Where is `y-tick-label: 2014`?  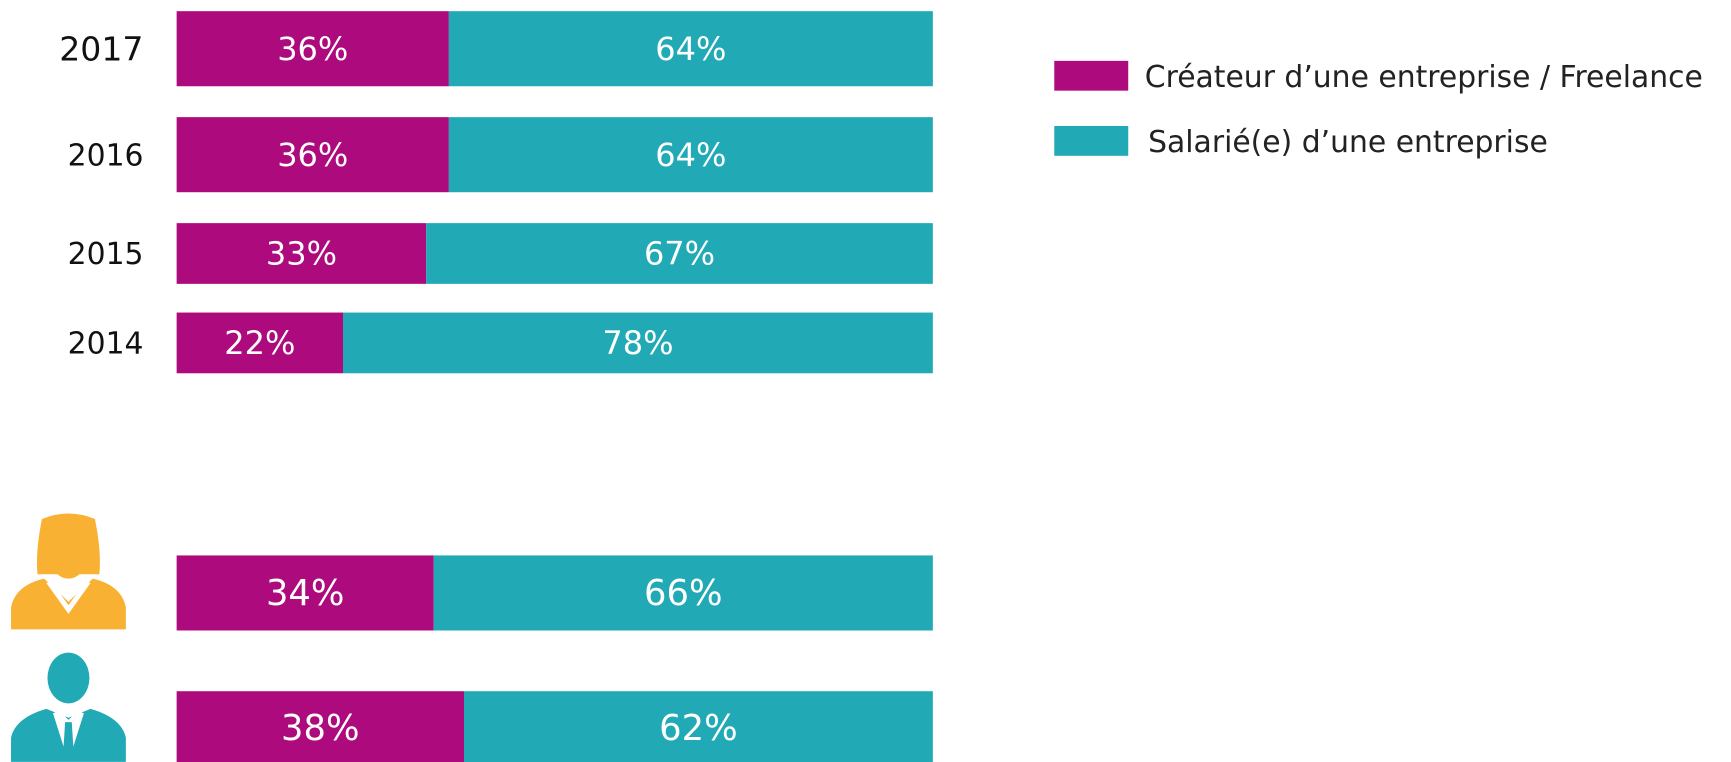 y-tick-label: 2014 is located at coordinates (106, 344).